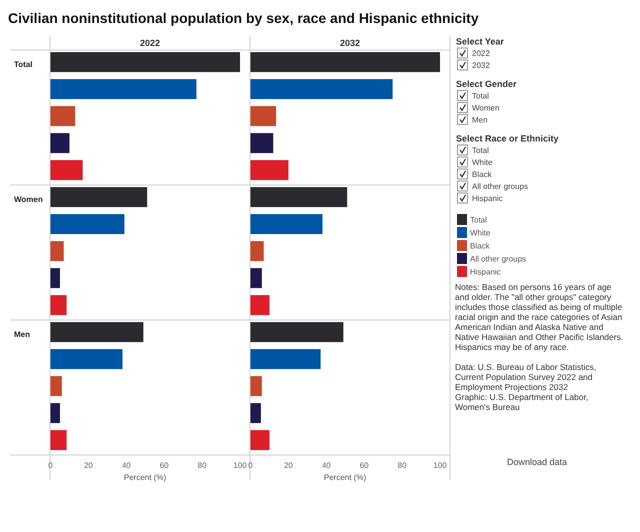 The image size is (640, 532). I want to click on y-tick-label: Women, so click(28, 199).